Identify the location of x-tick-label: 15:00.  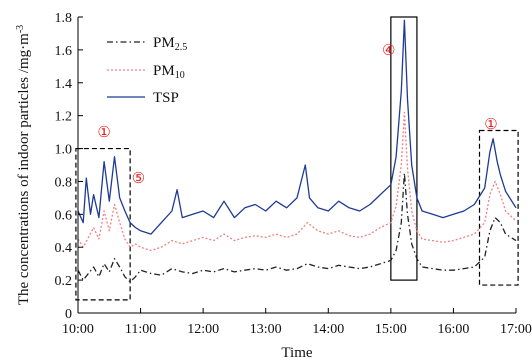
(391, 329).